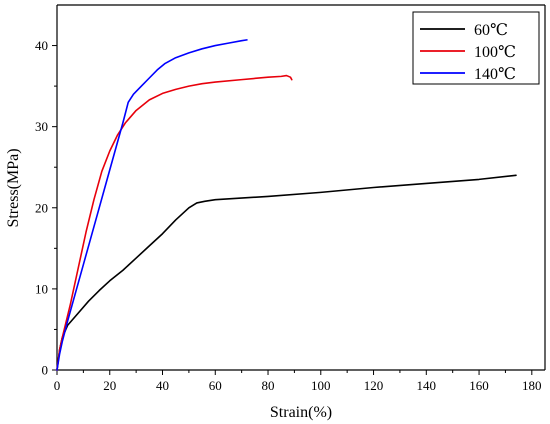 The height and width of the screenshot is (424, 550). I want to click on y-tick-label: 0, so click(45, 370).